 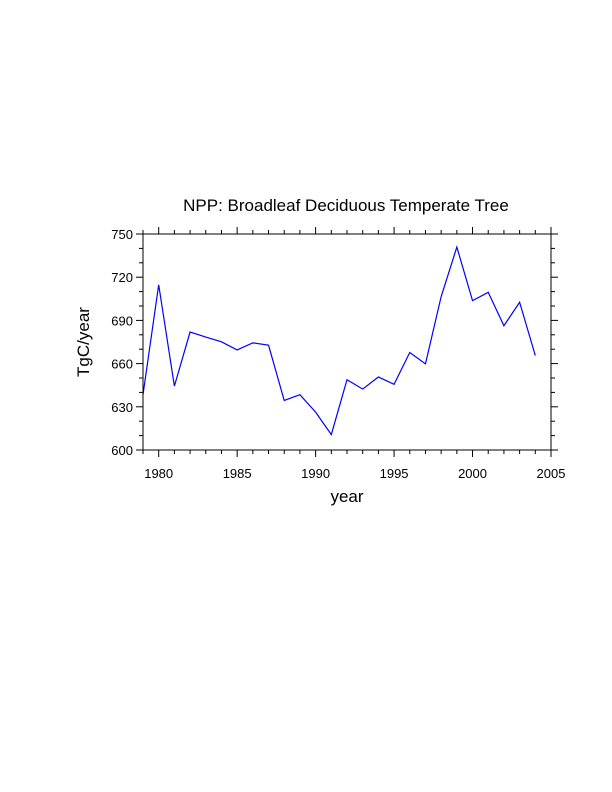 I want to click on y-axis-label: TgC/year, so click(x=83, y=342).